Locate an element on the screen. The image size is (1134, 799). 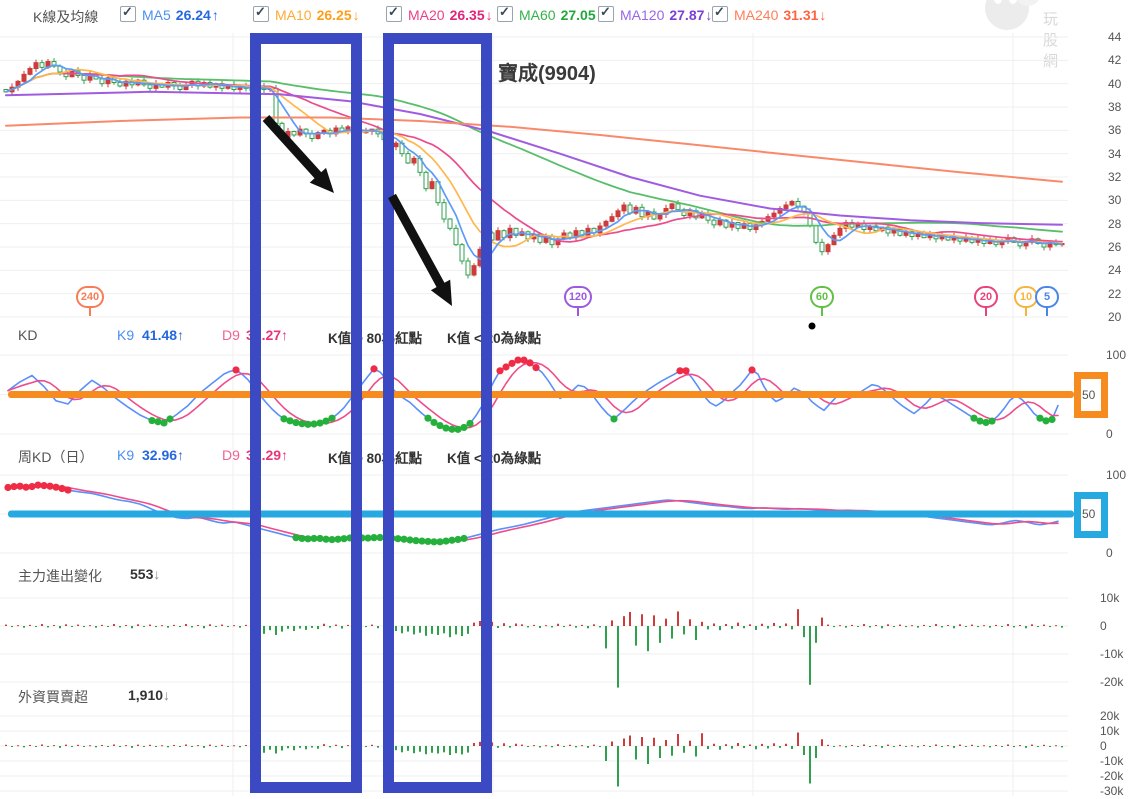
axis-tick-label: 20 is located at coordinates (1115, 317).